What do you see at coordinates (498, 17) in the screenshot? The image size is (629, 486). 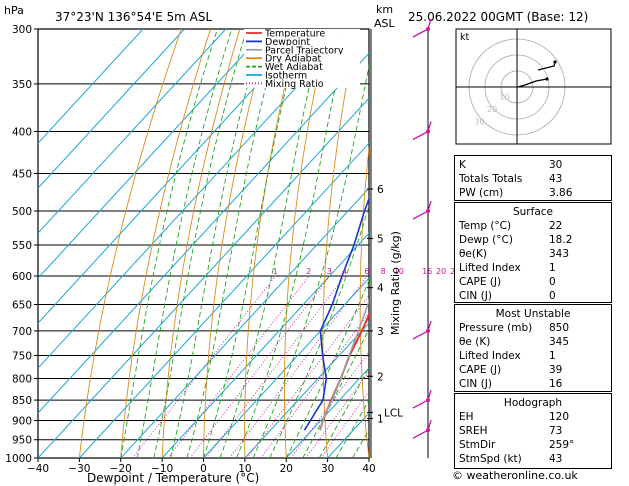 I see `datetime-label: 25.06.2022 00GMT (Base: 12)` at bounding box center [498, 17].